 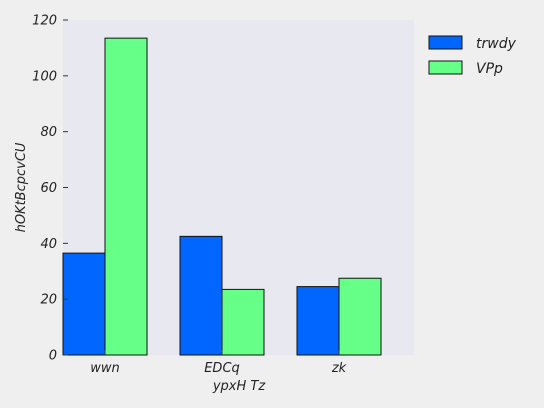 I want to click on legend-swatch-trwdy, so click(x=445, y=42).